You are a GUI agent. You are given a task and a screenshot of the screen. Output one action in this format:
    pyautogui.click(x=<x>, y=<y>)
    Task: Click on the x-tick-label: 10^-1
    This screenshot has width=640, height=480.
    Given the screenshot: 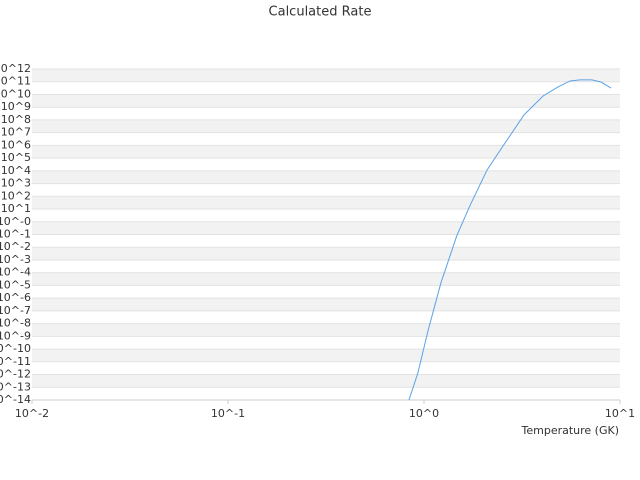 What is the action you would take?
    pyautogui.click(x=228, y=413)
    